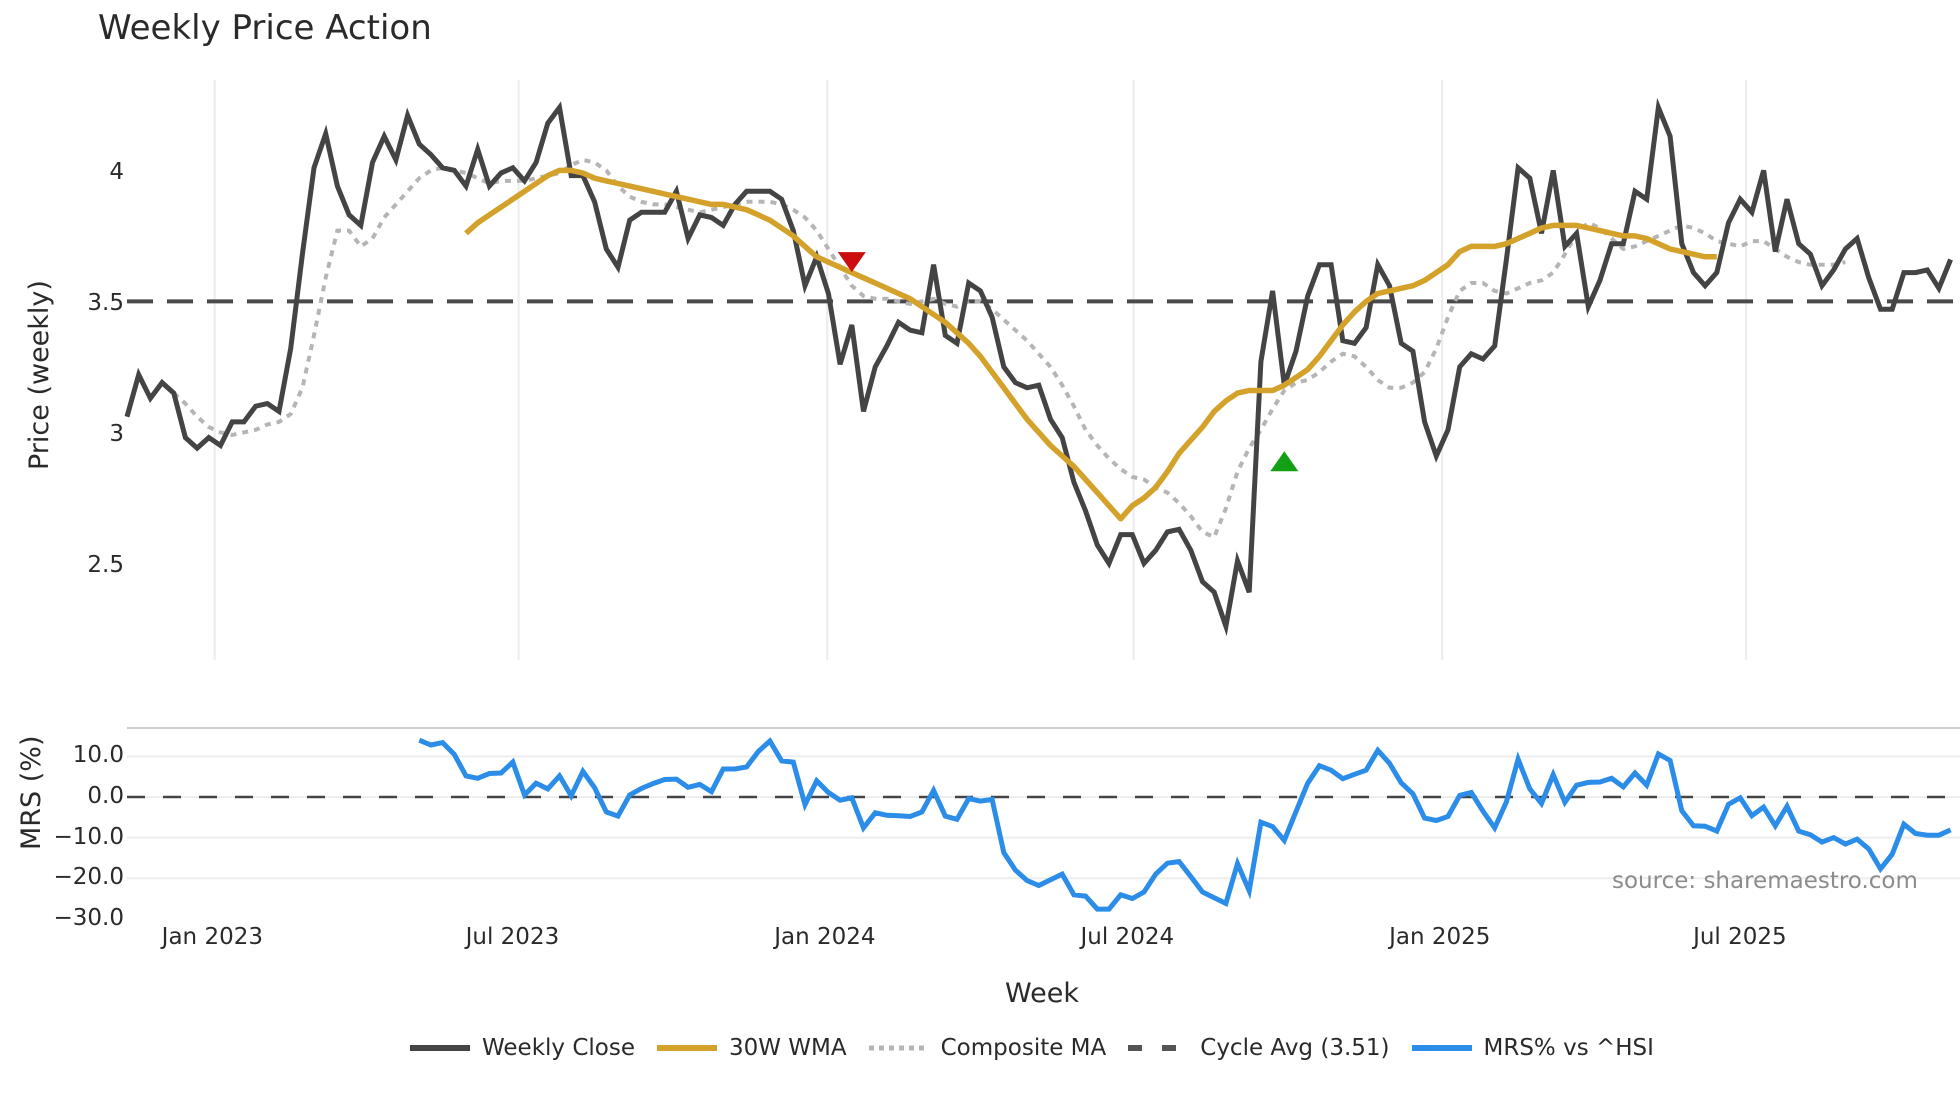 Image resolution: width=1960 pixels, height=1102 pixels. What do you see at coordinates (88, 877) in the screenshot?
I see `mrs-y-tick: −20.0` at bounding box center [88, 877].